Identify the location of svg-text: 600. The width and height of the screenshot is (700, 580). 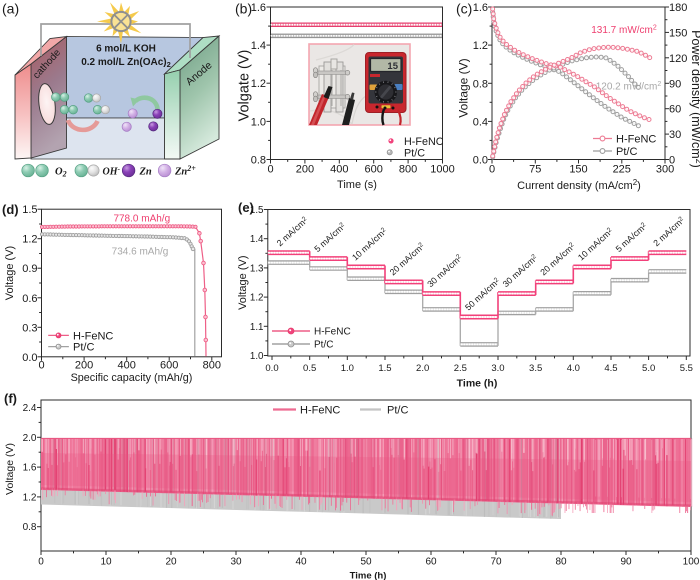
(169, 366).